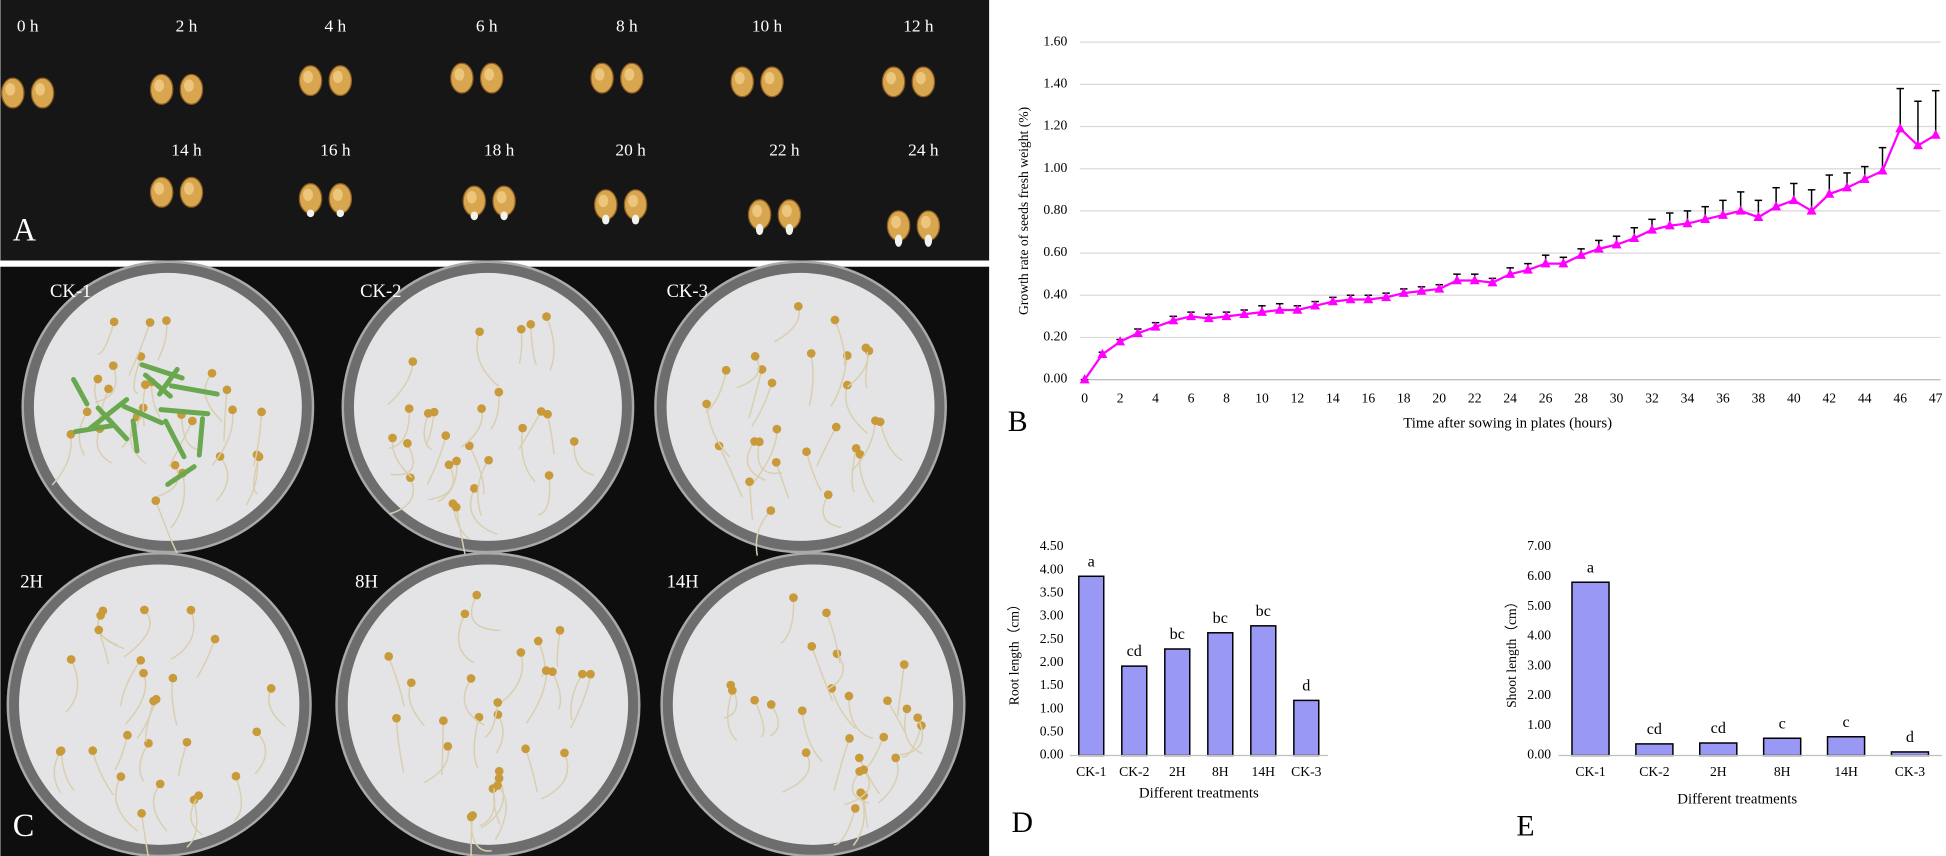 The image size is (1946, 856). What do you see at coordinates (1652, 398) in the screenshot?
I see `x-tick-label: 32` at bounding box center [1652, 398].